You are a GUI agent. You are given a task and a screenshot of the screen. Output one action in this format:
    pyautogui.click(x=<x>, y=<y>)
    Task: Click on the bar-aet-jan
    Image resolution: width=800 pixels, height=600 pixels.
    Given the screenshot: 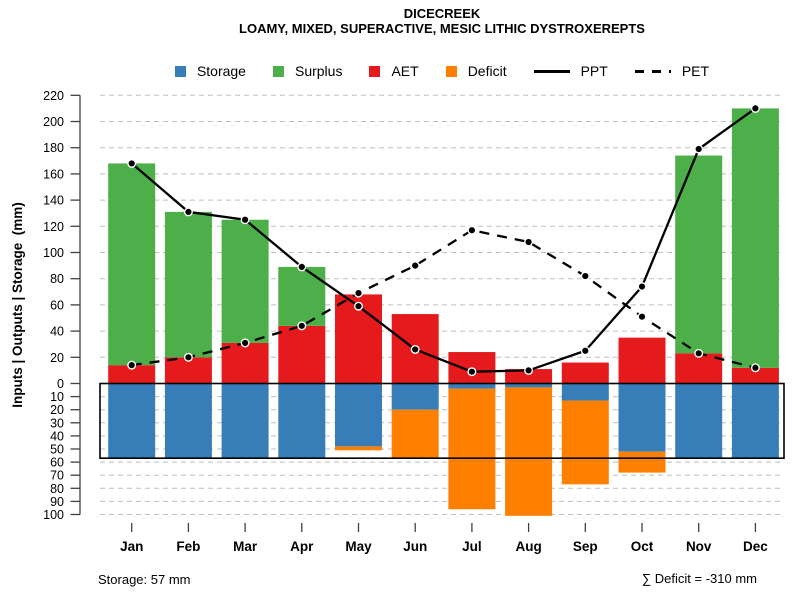 What is the action you would take?
    pyautogui.click(x=132, y=374)
    